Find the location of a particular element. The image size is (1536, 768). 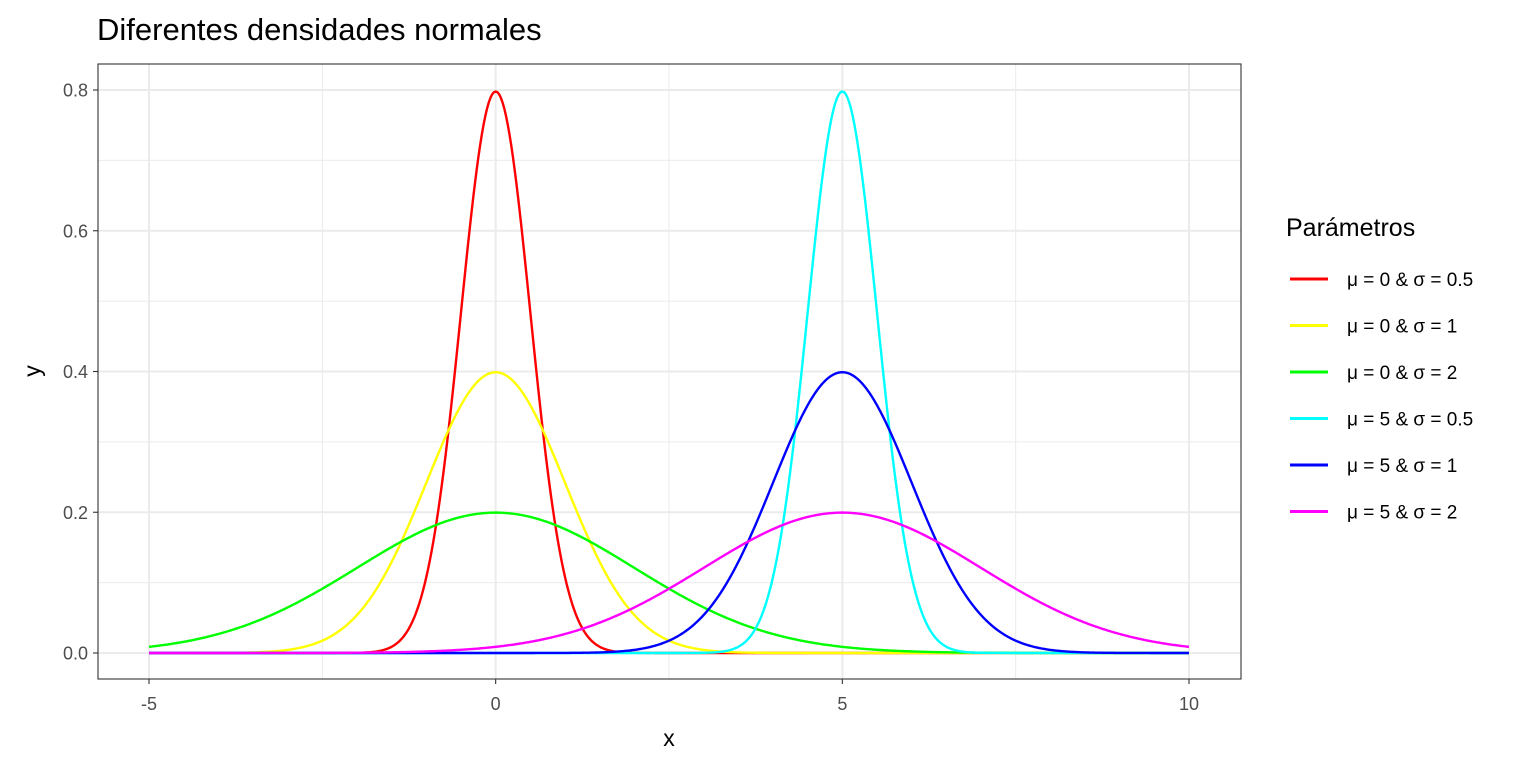

y-tick-label: 0.8 is located at coordinates (75, 91).